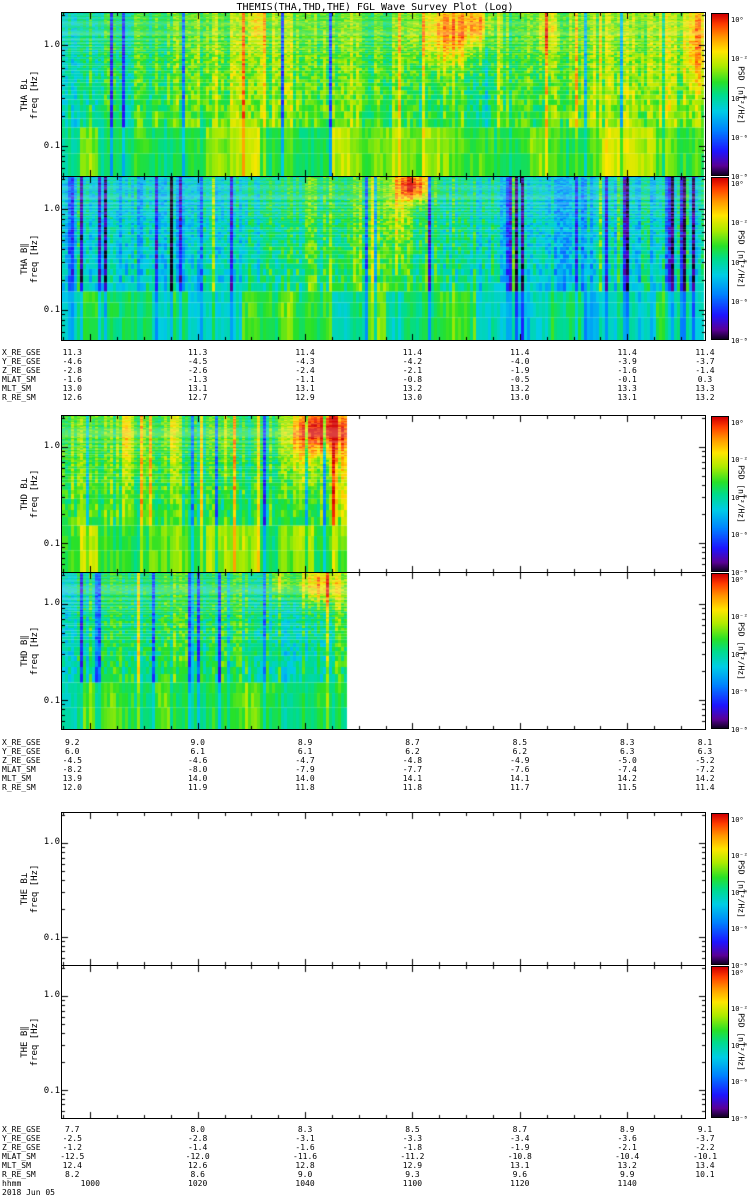 Image resolution: width=750 pixels, height=1200 pixels. What do you see at coordinates (198, 1165) in the screenshot?
I see `ephemeris-value: 12.6` at bounding box center [198, 1165].